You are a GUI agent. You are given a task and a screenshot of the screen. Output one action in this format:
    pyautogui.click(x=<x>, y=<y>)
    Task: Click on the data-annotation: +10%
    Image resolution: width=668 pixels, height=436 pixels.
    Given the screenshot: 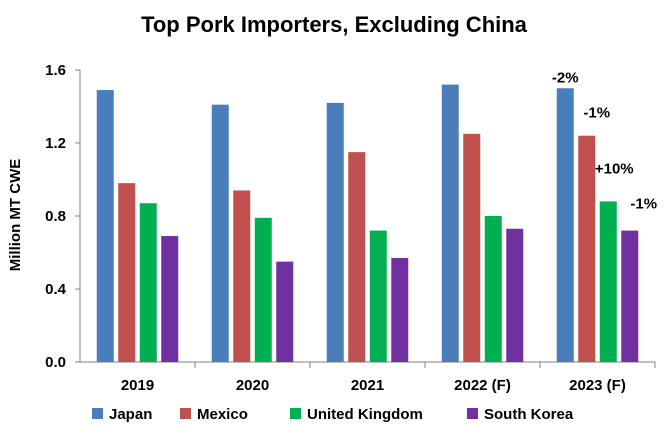 What is the action you would take?
    pyautogui.click(x=614, y=168)
    